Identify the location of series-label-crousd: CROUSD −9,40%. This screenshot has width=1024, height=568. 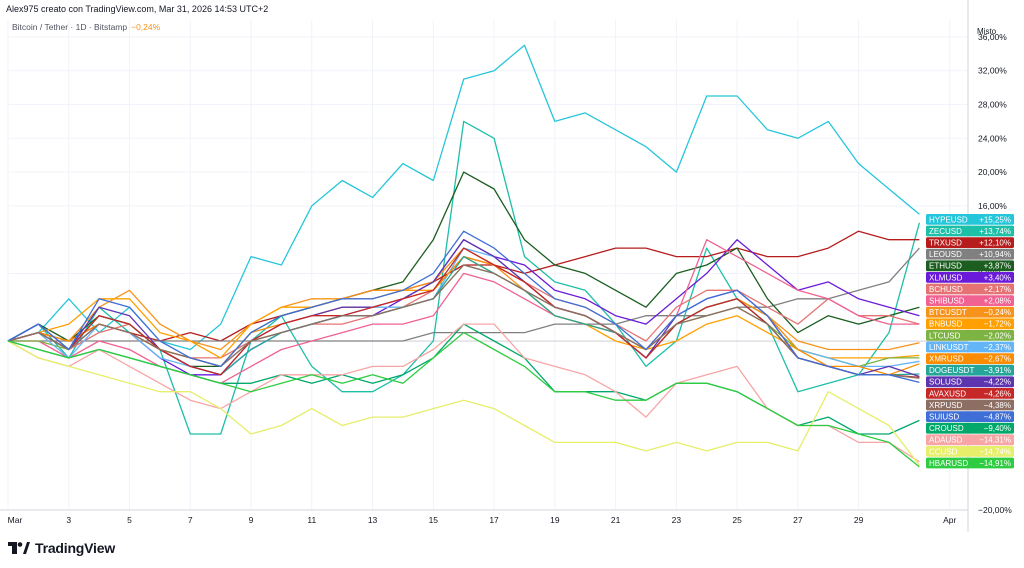
(970, 428).